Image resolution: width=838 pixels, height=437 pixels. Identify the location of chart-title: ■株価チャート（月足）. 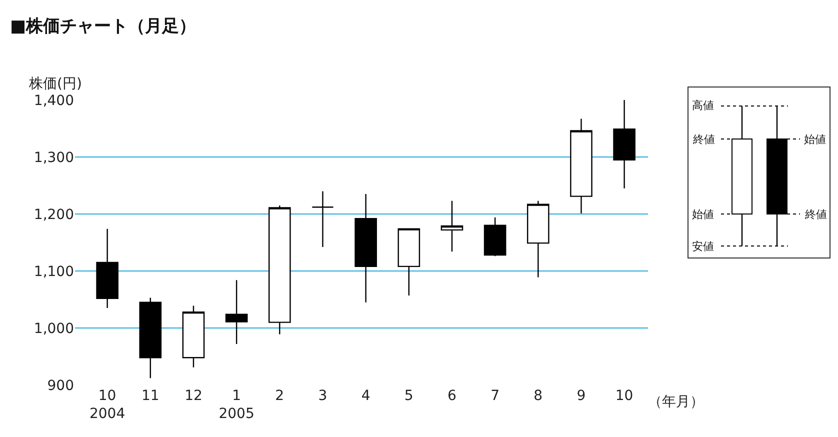
(103, 26).